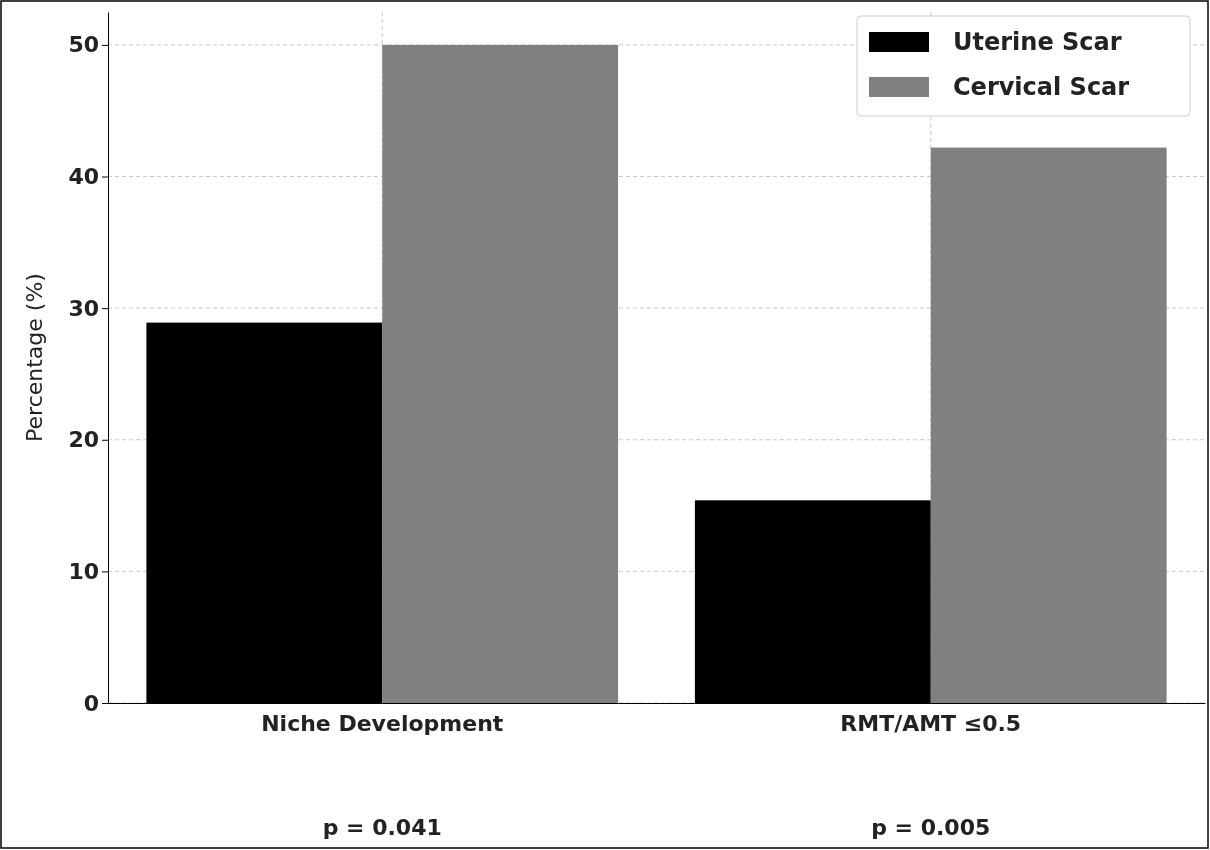 The image size is (1210, 850). Describe the element at coordinates (1041, 87) in the screenshot. I see `legend-label: Cervical Scar` at that location.